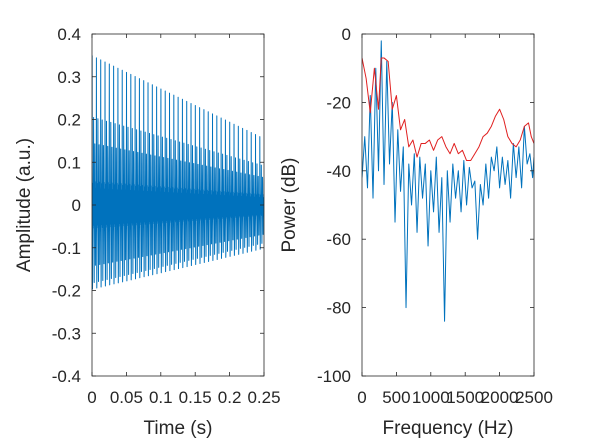 The width and height of the screenshot is (591, 439). I want to click on x-tick-label: 2000, so click(500, 397).